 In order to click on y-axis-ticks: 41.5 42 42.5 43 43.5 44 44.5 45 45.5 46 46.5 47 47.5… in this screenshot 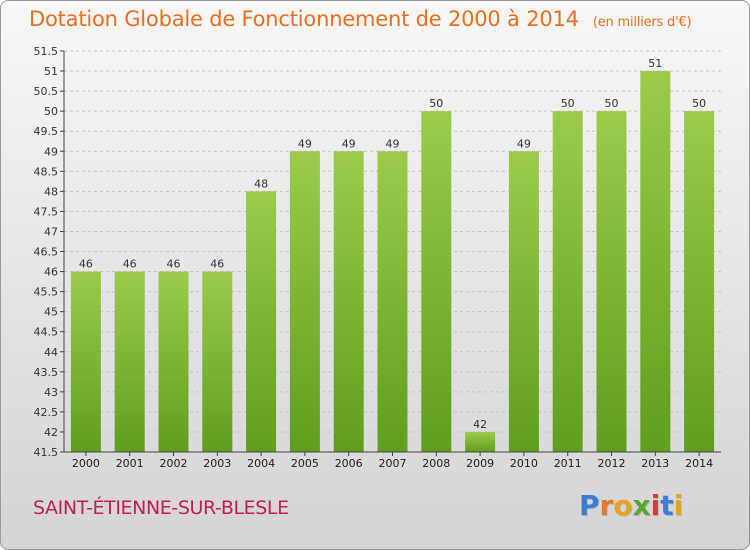, I will do `click(49, 252)`.